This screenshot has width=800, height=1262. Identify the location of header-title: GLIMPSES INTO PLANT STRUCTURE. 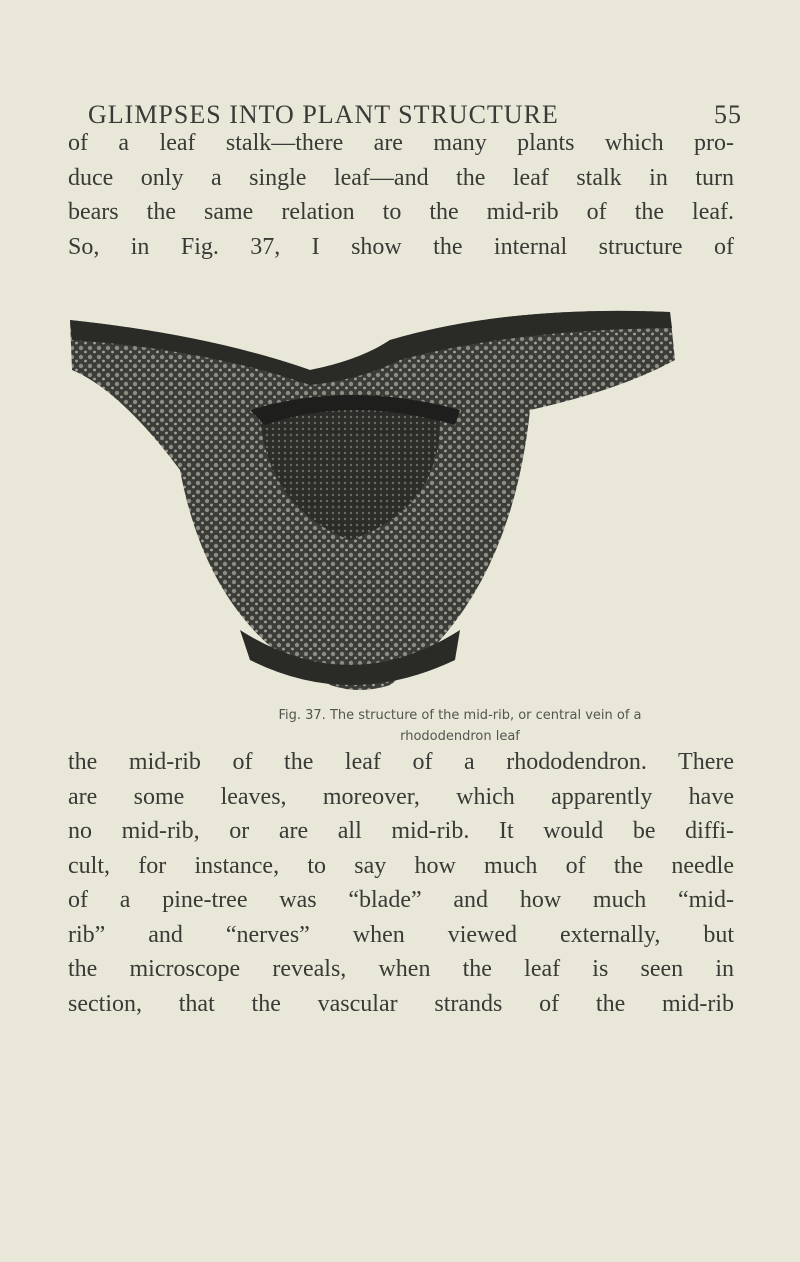
(323, 114).